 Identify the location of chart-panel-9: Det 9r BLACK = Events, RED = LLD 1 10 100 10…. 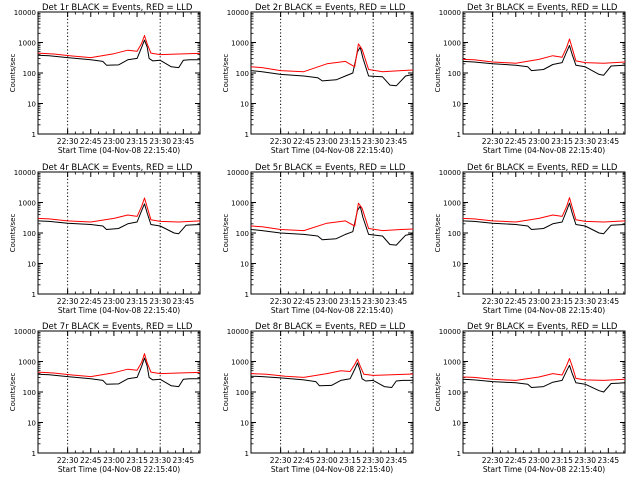
(530, 398).